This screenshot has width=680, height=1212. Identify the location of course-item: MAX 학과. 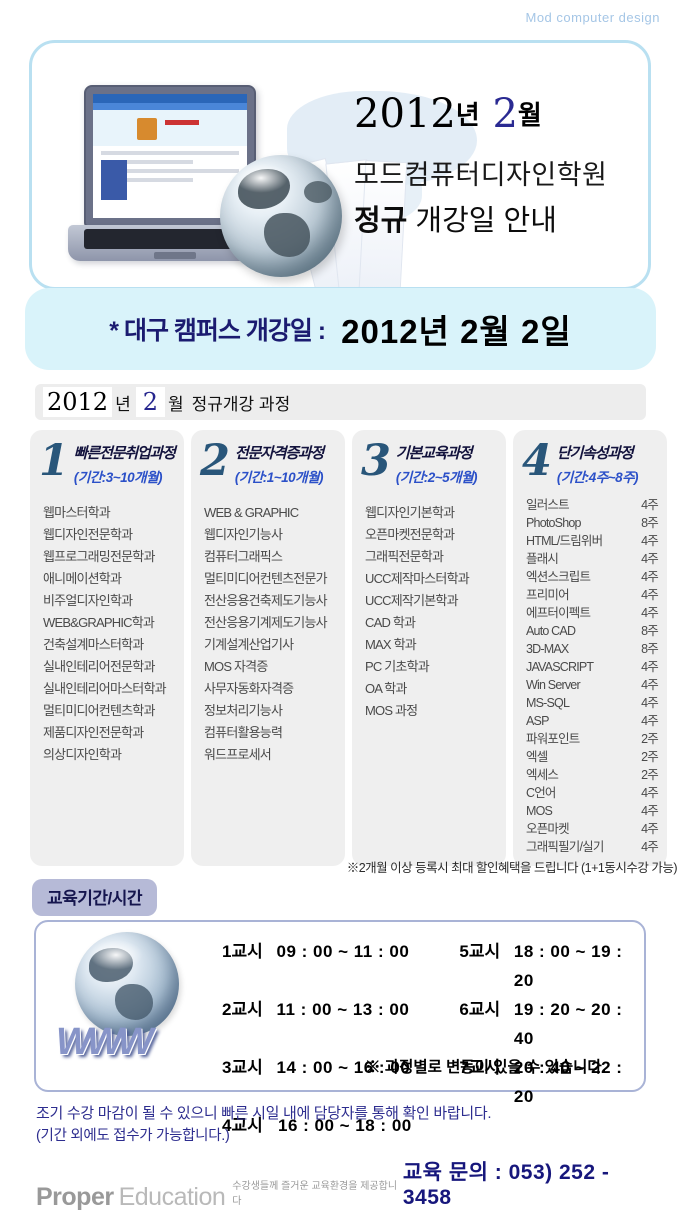
(391, 644).